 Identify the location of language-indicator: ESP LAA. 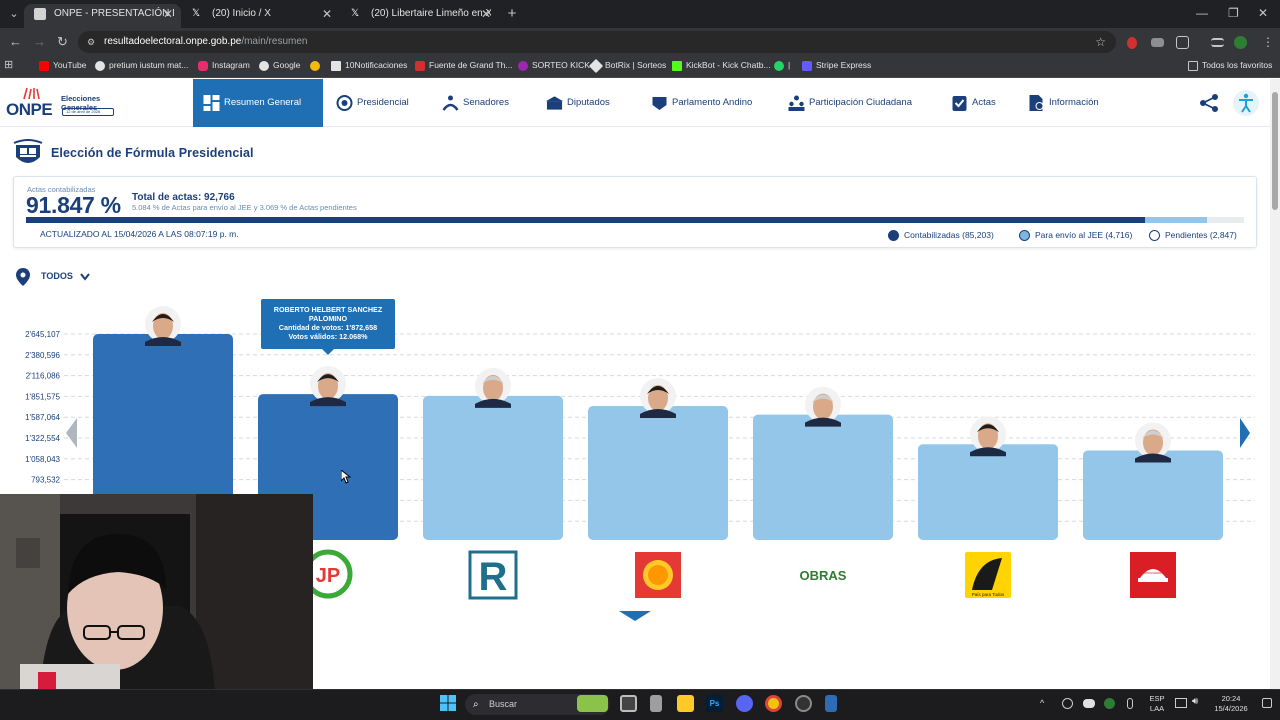
(1157, 703).